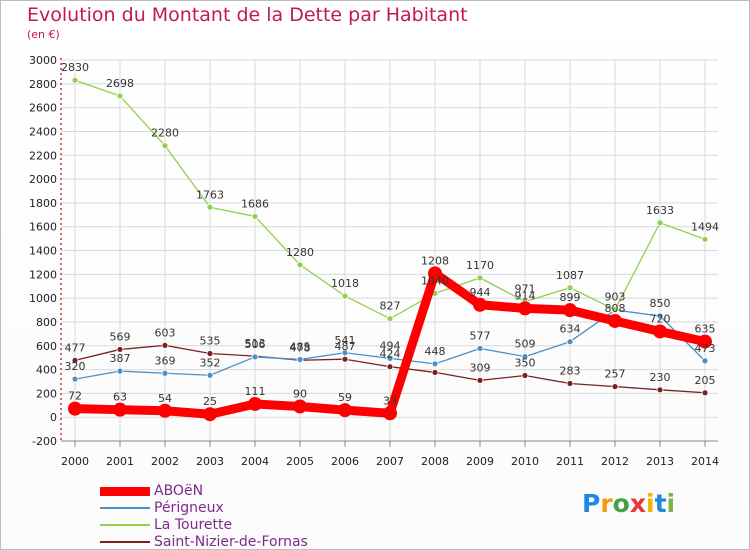 The width and height of the screenshot is (750, 550). I want to click on data-label: 1087, so click(570, 275).